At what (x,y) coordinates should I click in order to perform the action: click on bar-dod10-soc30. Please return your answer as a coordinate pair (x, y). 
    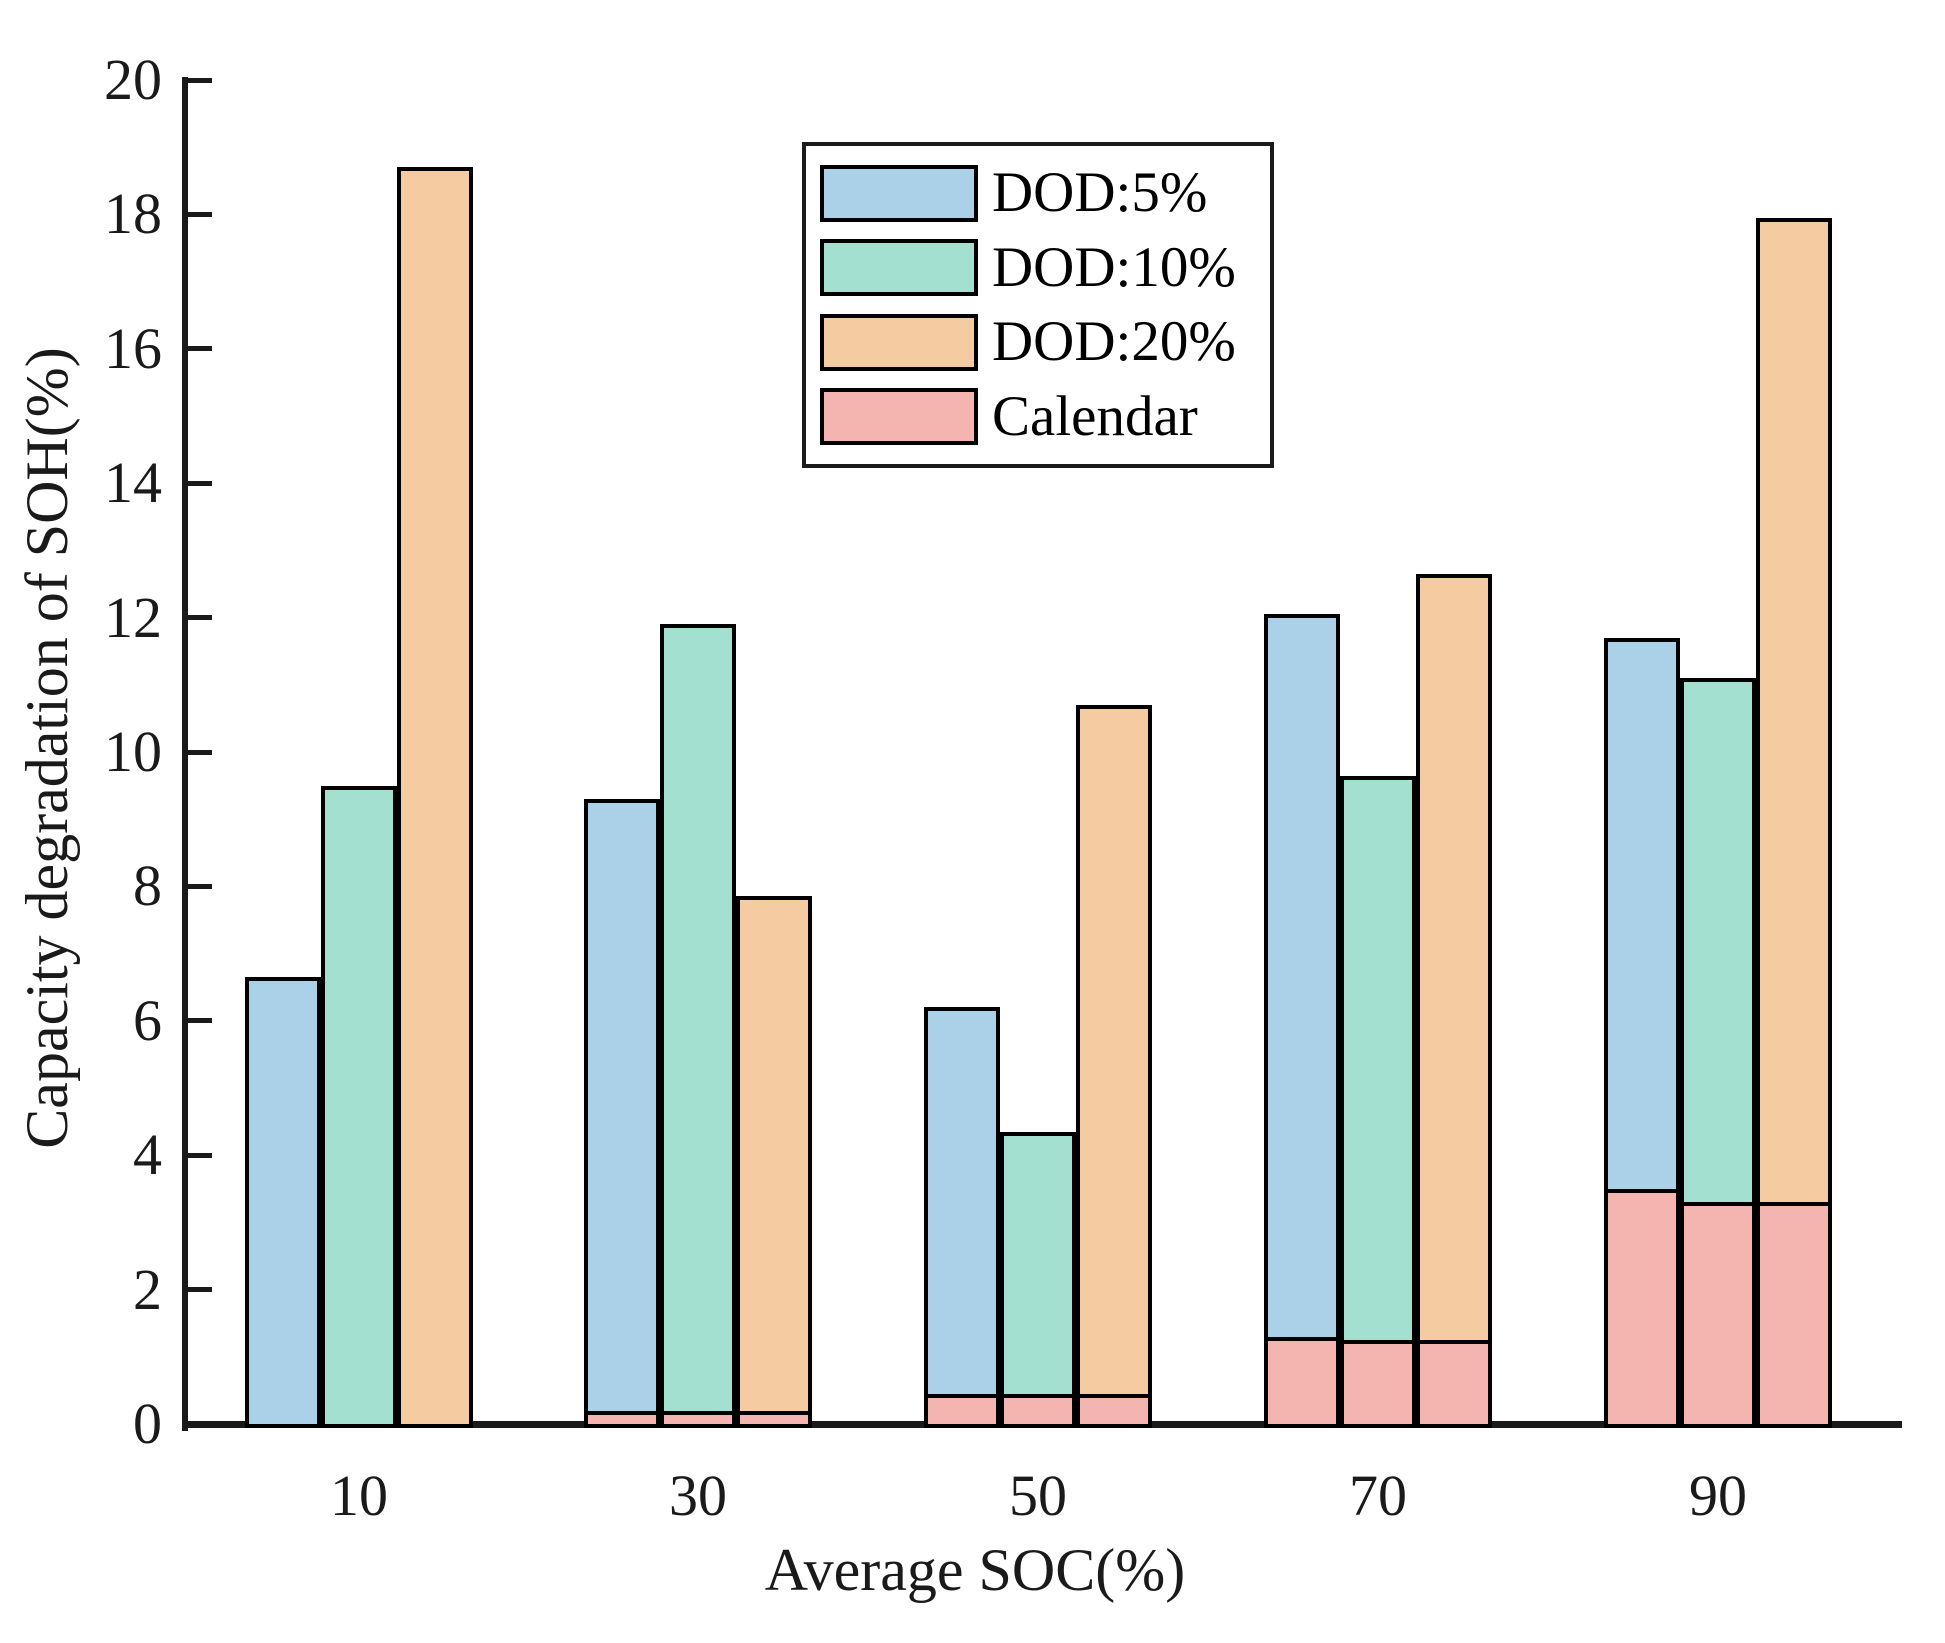
    Looking at the image, I should click on (698, 1026).